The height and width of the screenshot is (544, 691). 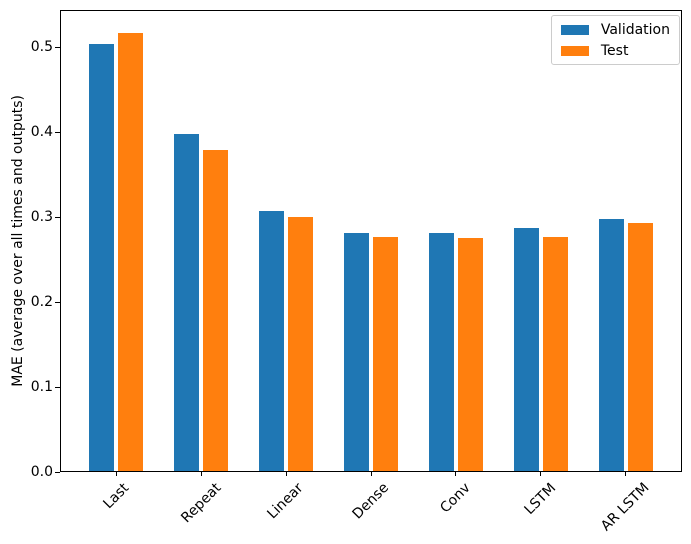 I want to click on validation-bar-last, so click(x=101, y=257).